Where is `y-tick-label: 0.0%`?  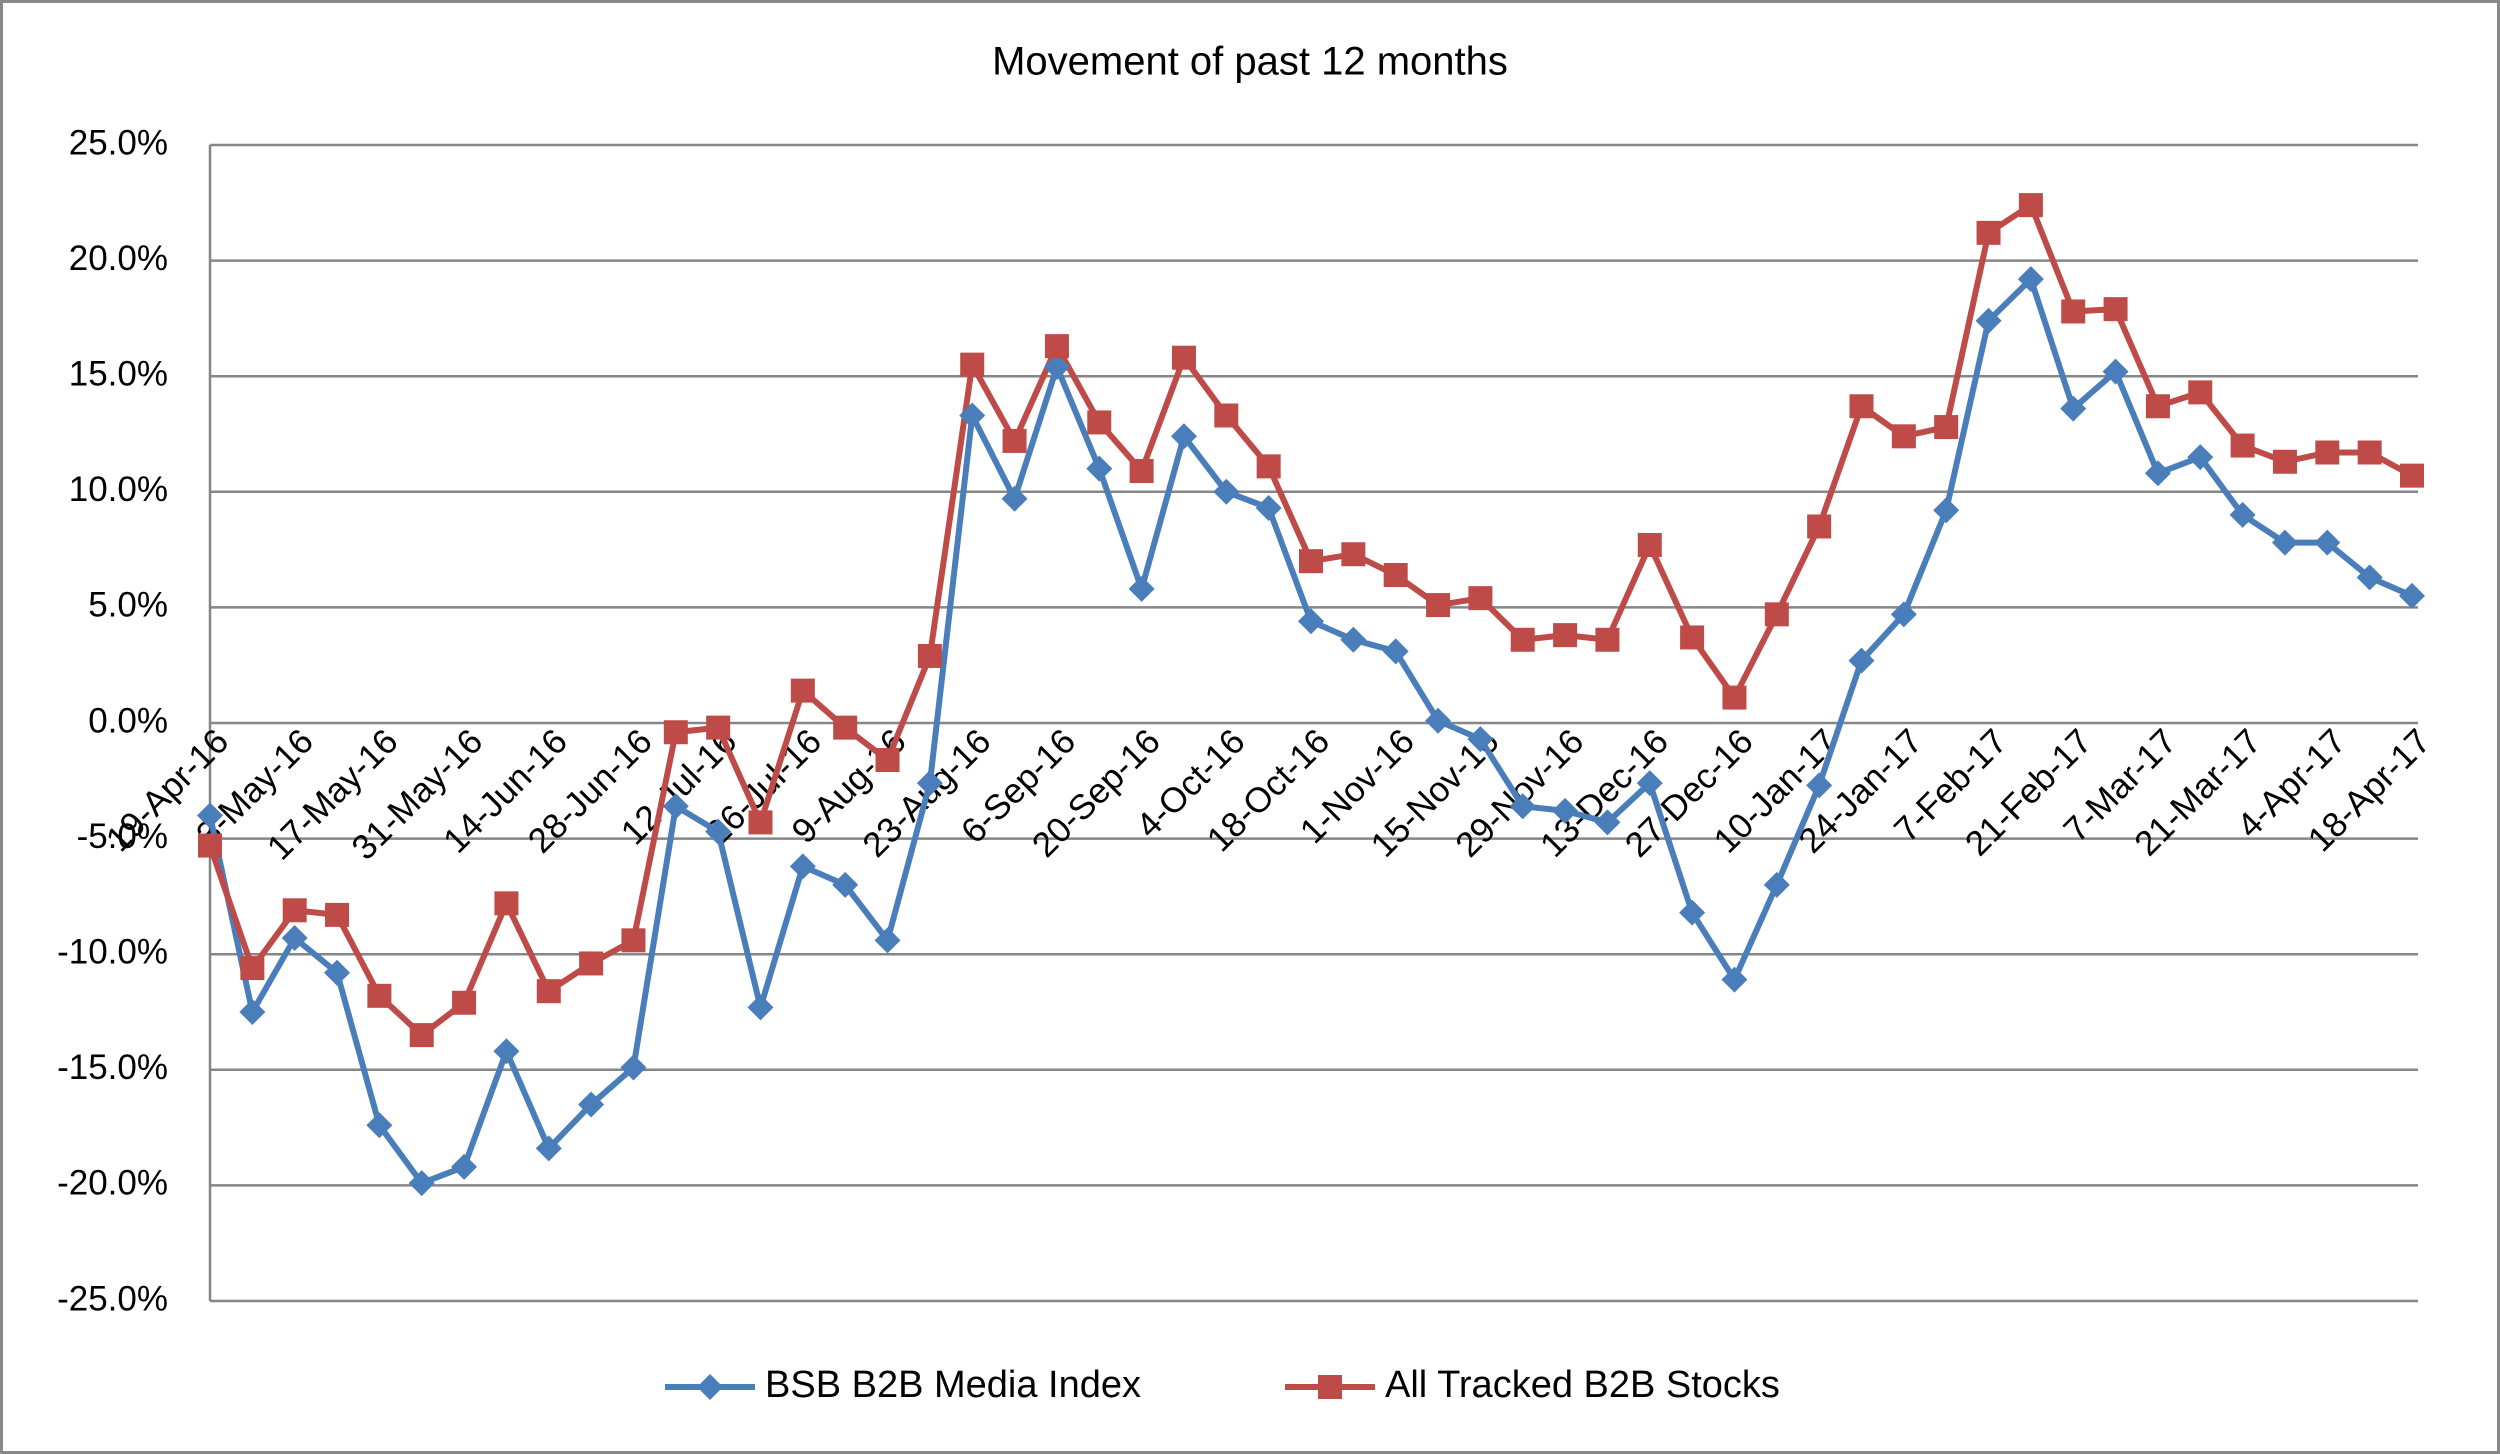 y-tick-label: 0.0% is located at coordinates (128, 720).